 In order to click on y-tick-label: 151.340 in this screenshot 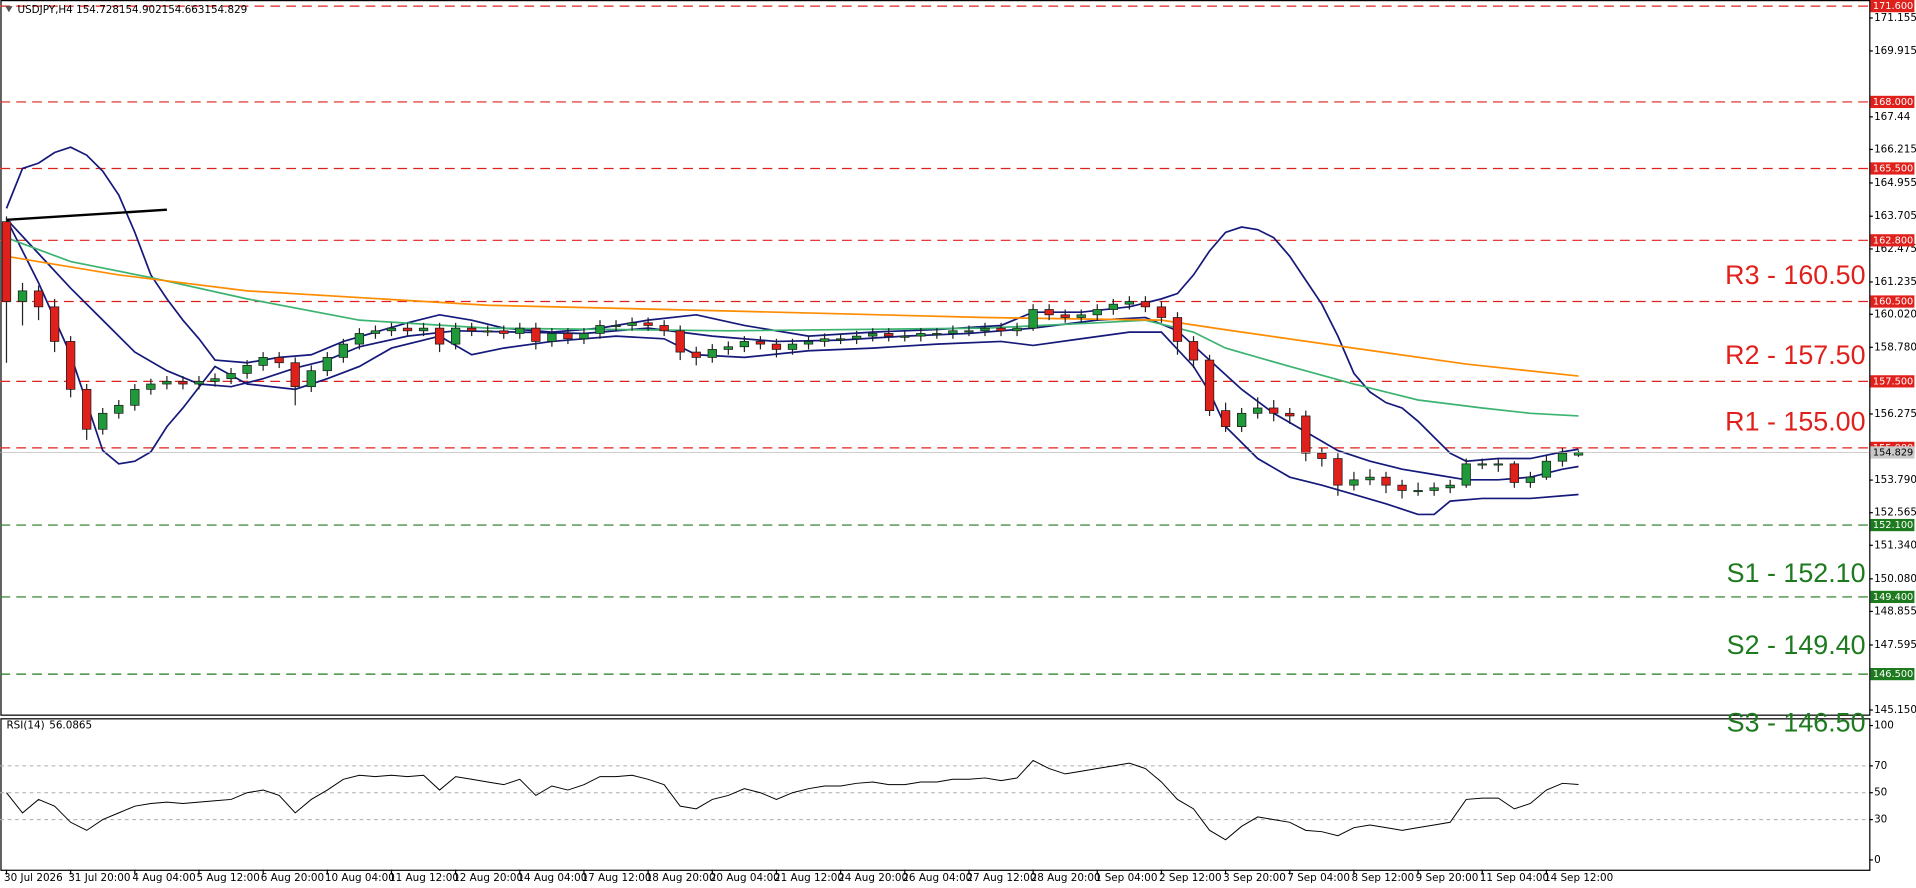, I will do `click(1895, 545)`.